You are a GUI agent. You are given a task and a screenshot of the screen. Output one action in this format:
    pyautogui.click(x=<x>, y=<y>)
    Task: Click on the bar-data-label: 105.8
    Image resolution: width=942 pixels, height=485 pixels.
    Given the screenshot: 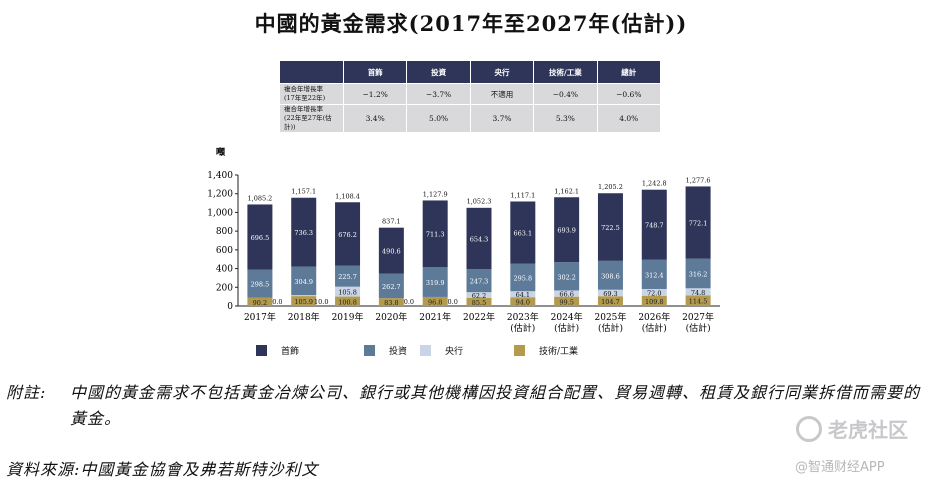 What is the action you would take?
    pyautogui.click(x=347, y=293)
    